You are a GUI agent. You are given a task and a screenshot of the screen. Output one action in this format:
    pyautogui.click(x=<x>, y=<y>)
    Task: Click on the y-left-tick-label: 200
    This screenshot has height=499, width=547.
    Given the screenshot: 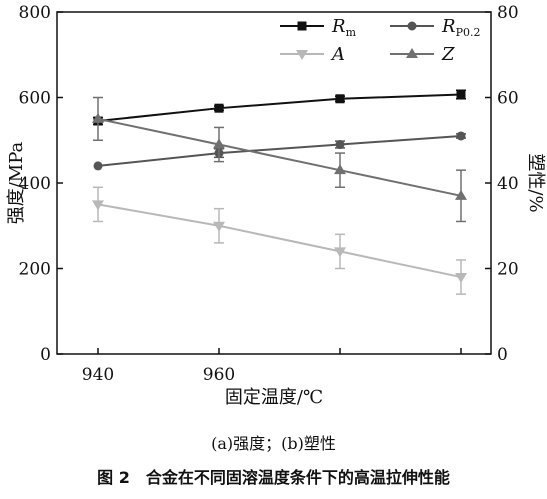 What is the action you would take?
    pyautogui.click(x=35, y=270)
    